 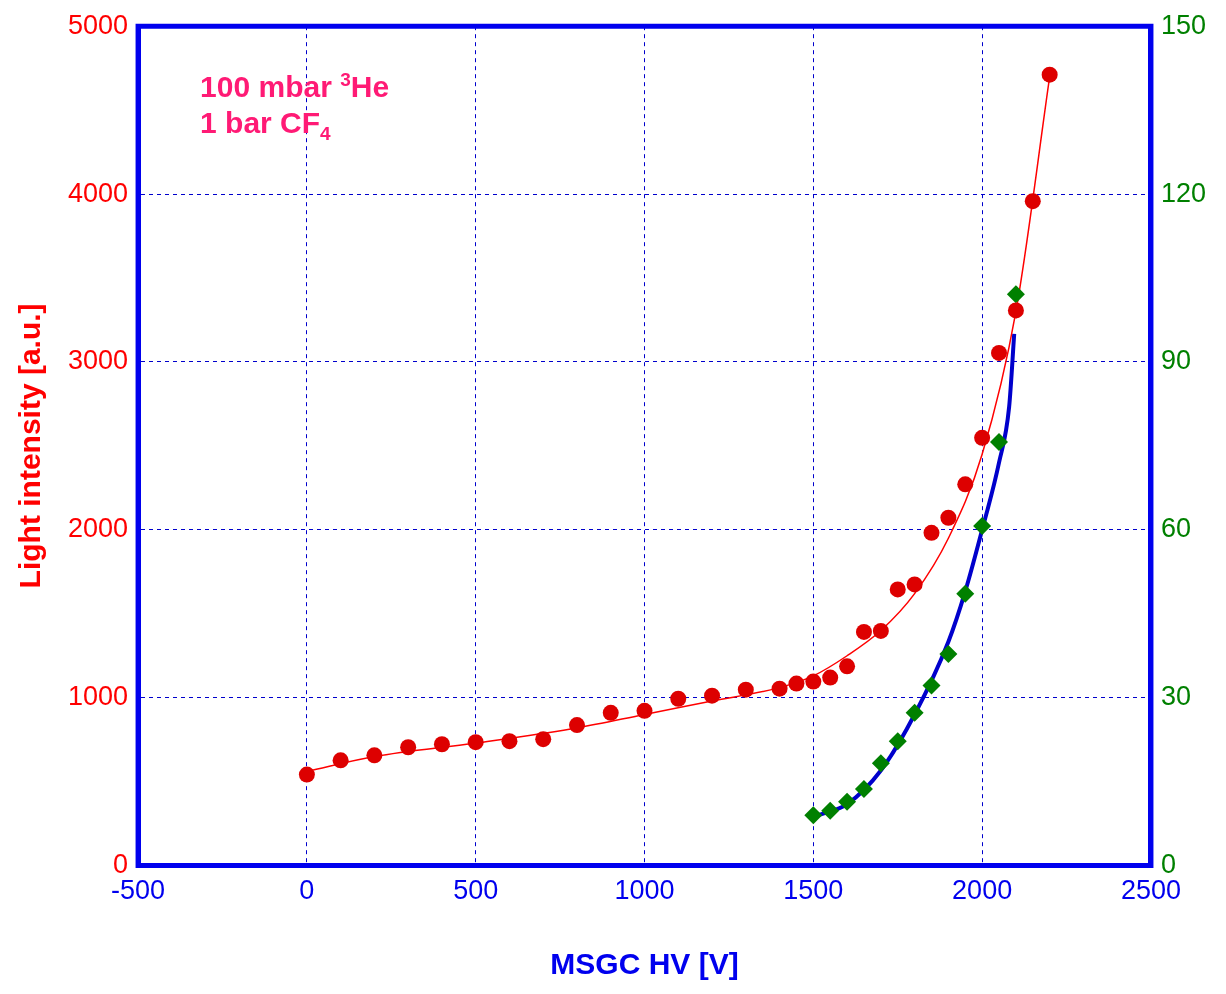 I want to click on annotation: 1 bar CF$_{4}$, so click(x=266, y=126).